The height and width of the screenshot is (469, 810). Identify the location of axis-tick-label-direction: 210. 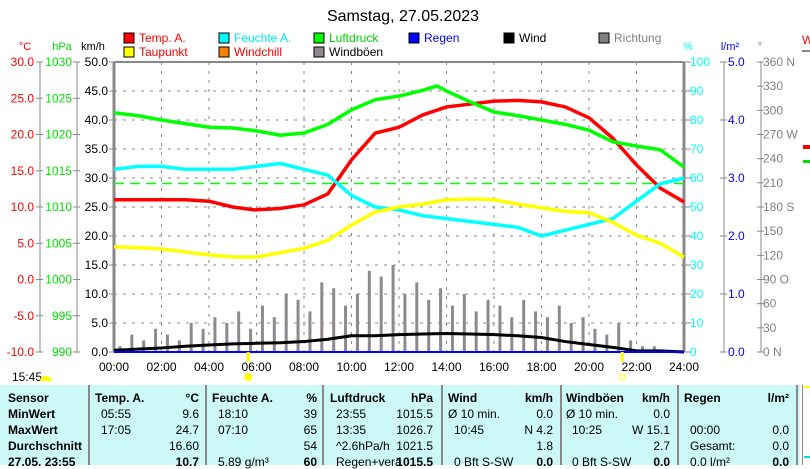
(773, 183).